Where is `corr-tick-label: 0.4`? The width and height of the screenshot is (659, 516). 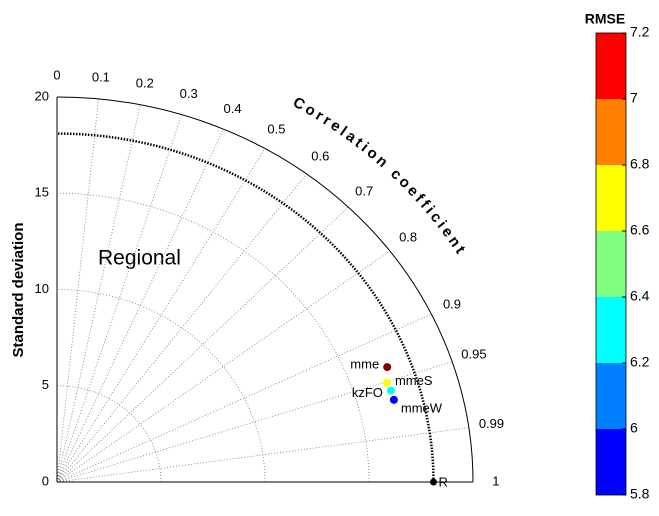 corr-tick-label: 0.4 is located at coordinates (233, 108).